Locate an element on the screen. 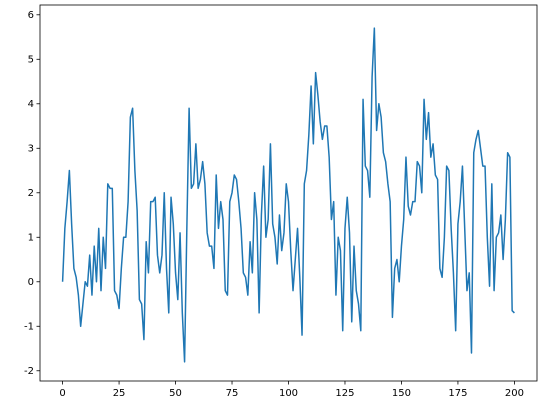  x-tick-label: 25 is located at coordinates (119, 393).